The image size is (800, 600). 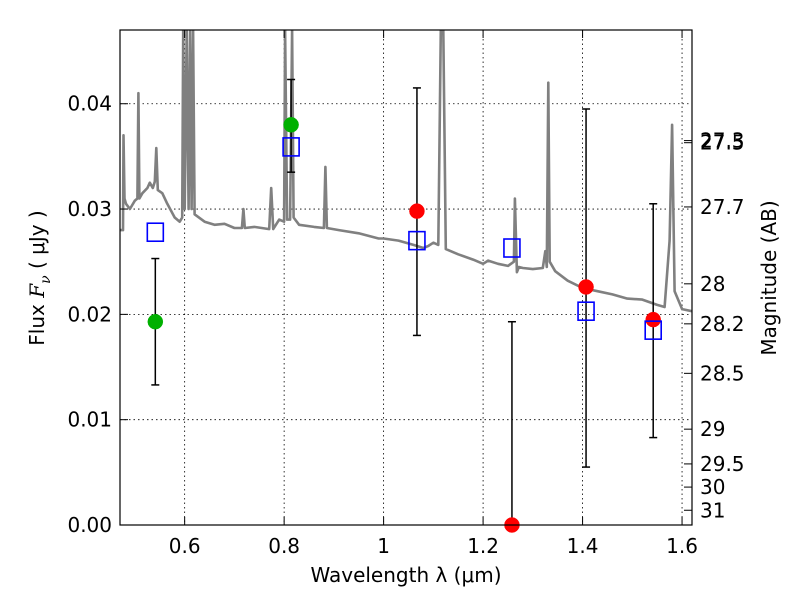 What do you see at coordinates (712, 487) in the screenshot?
I see `magnitude-tick-label: 30` at bounding box center [712, 487].